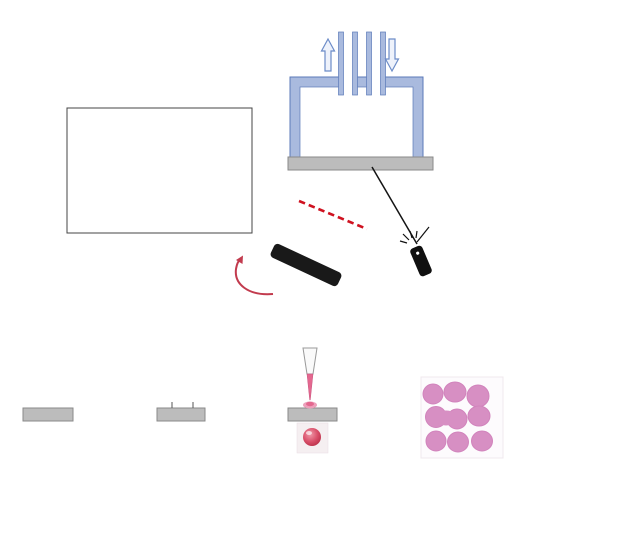 Image resolution: width=620 pixels, height=537 pixels. I want to click on diffraction-grating-line, so click(333, 215).